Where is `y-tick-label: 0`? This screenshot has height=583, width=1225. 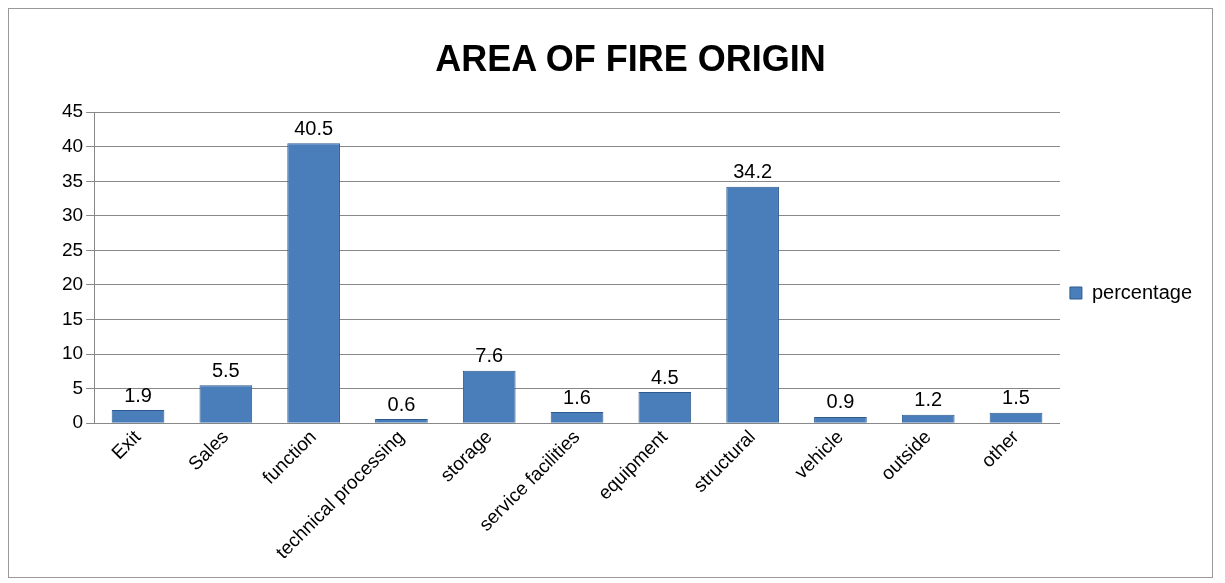 y-tick-label: 0 is located at coordinates (78, 422).